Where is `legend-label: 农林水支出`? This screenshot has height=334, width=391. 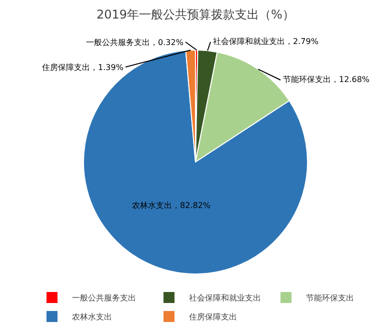 legend-label: 农林水支出 is located at coordinates (92, 317).